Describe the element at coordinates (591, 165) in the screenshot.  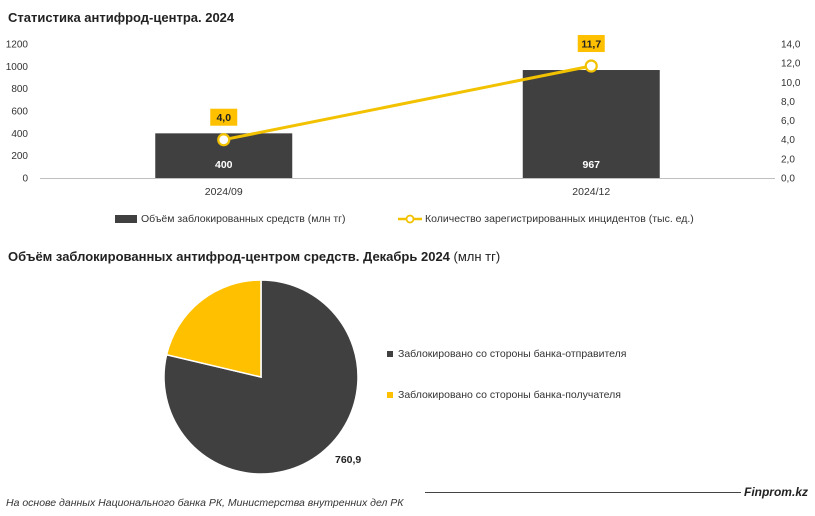
I see `bar-value-label: 967` at that location.